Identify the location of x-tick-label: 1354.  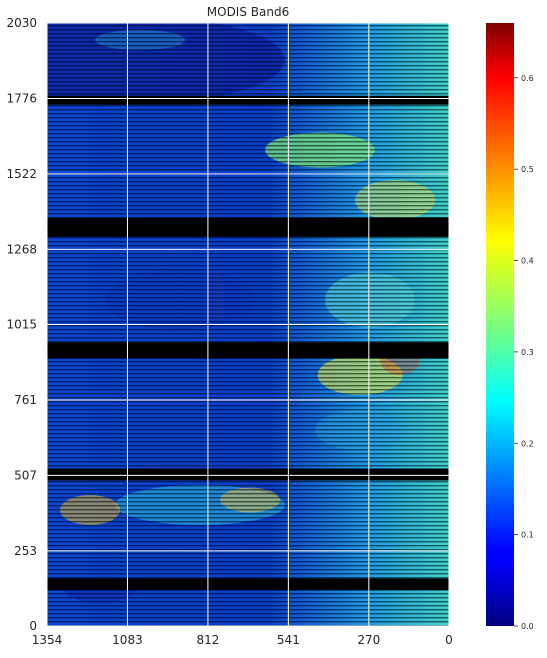
(47, 640).